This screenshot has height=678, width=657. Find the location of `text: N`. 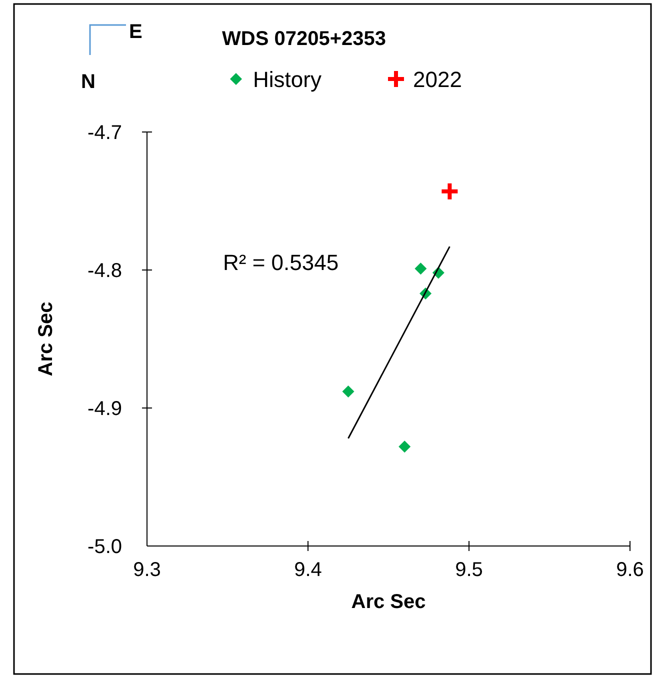

text: N is located at coordinates (88, 82).